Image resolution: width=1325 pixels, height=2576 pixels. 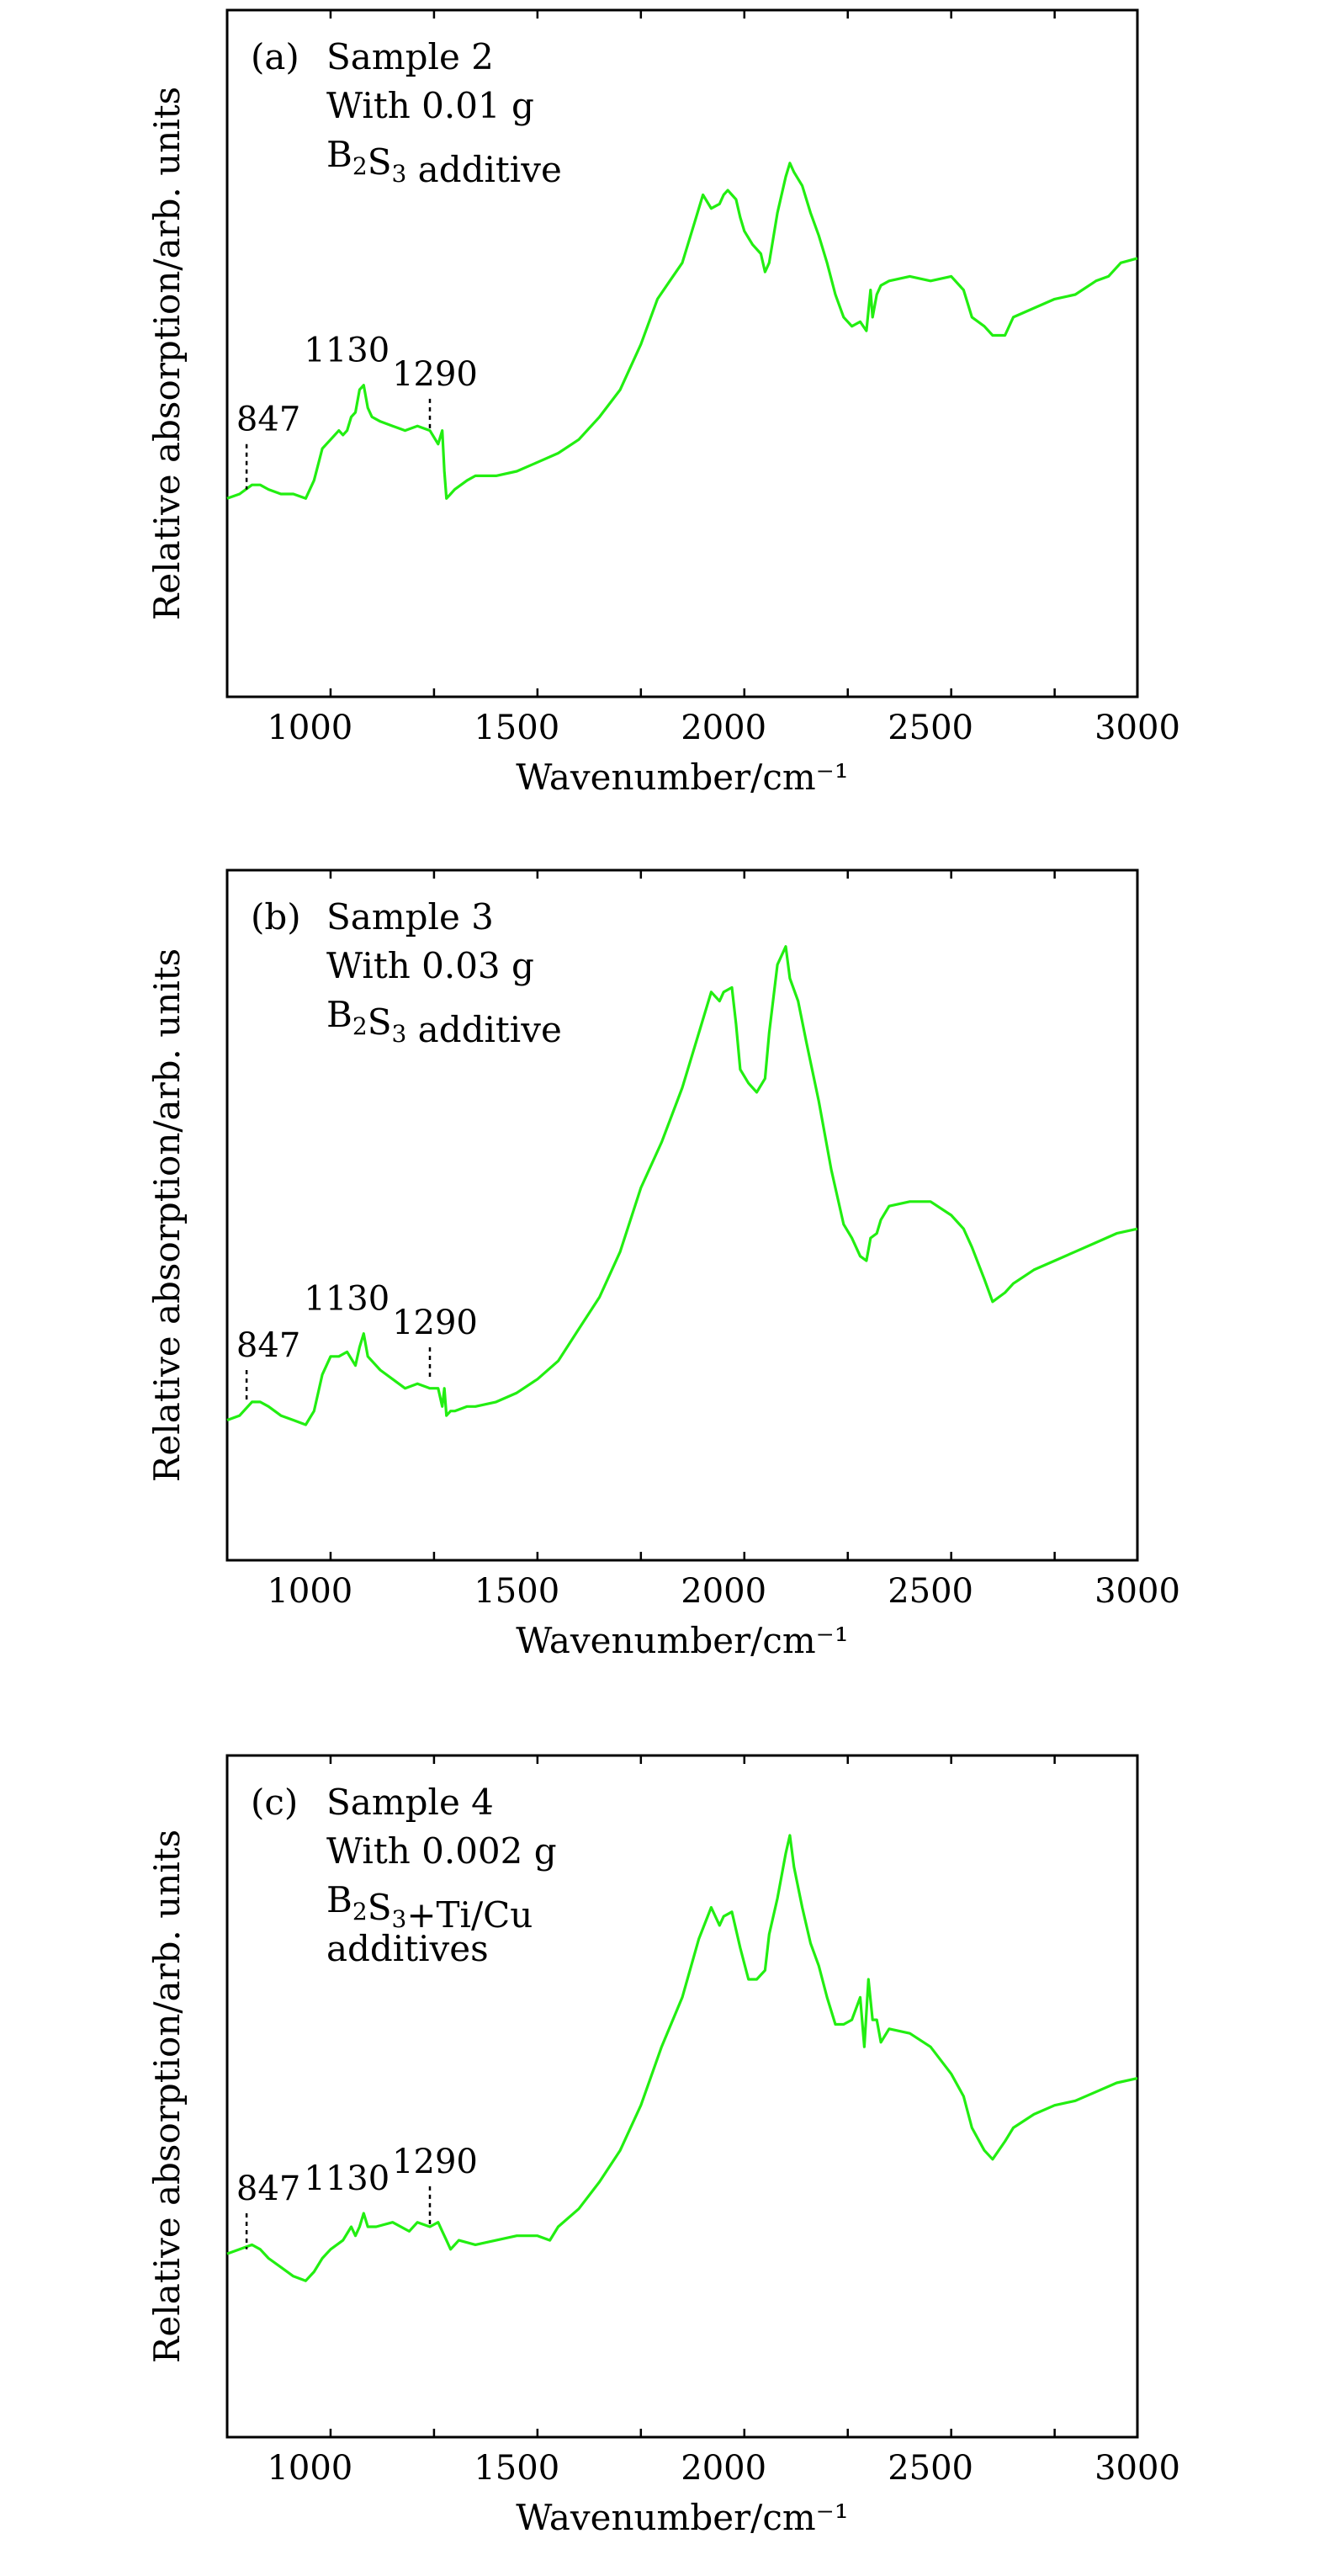 I want to click on annotation-line: With 0.002 g, so click(x=441, y=1851).